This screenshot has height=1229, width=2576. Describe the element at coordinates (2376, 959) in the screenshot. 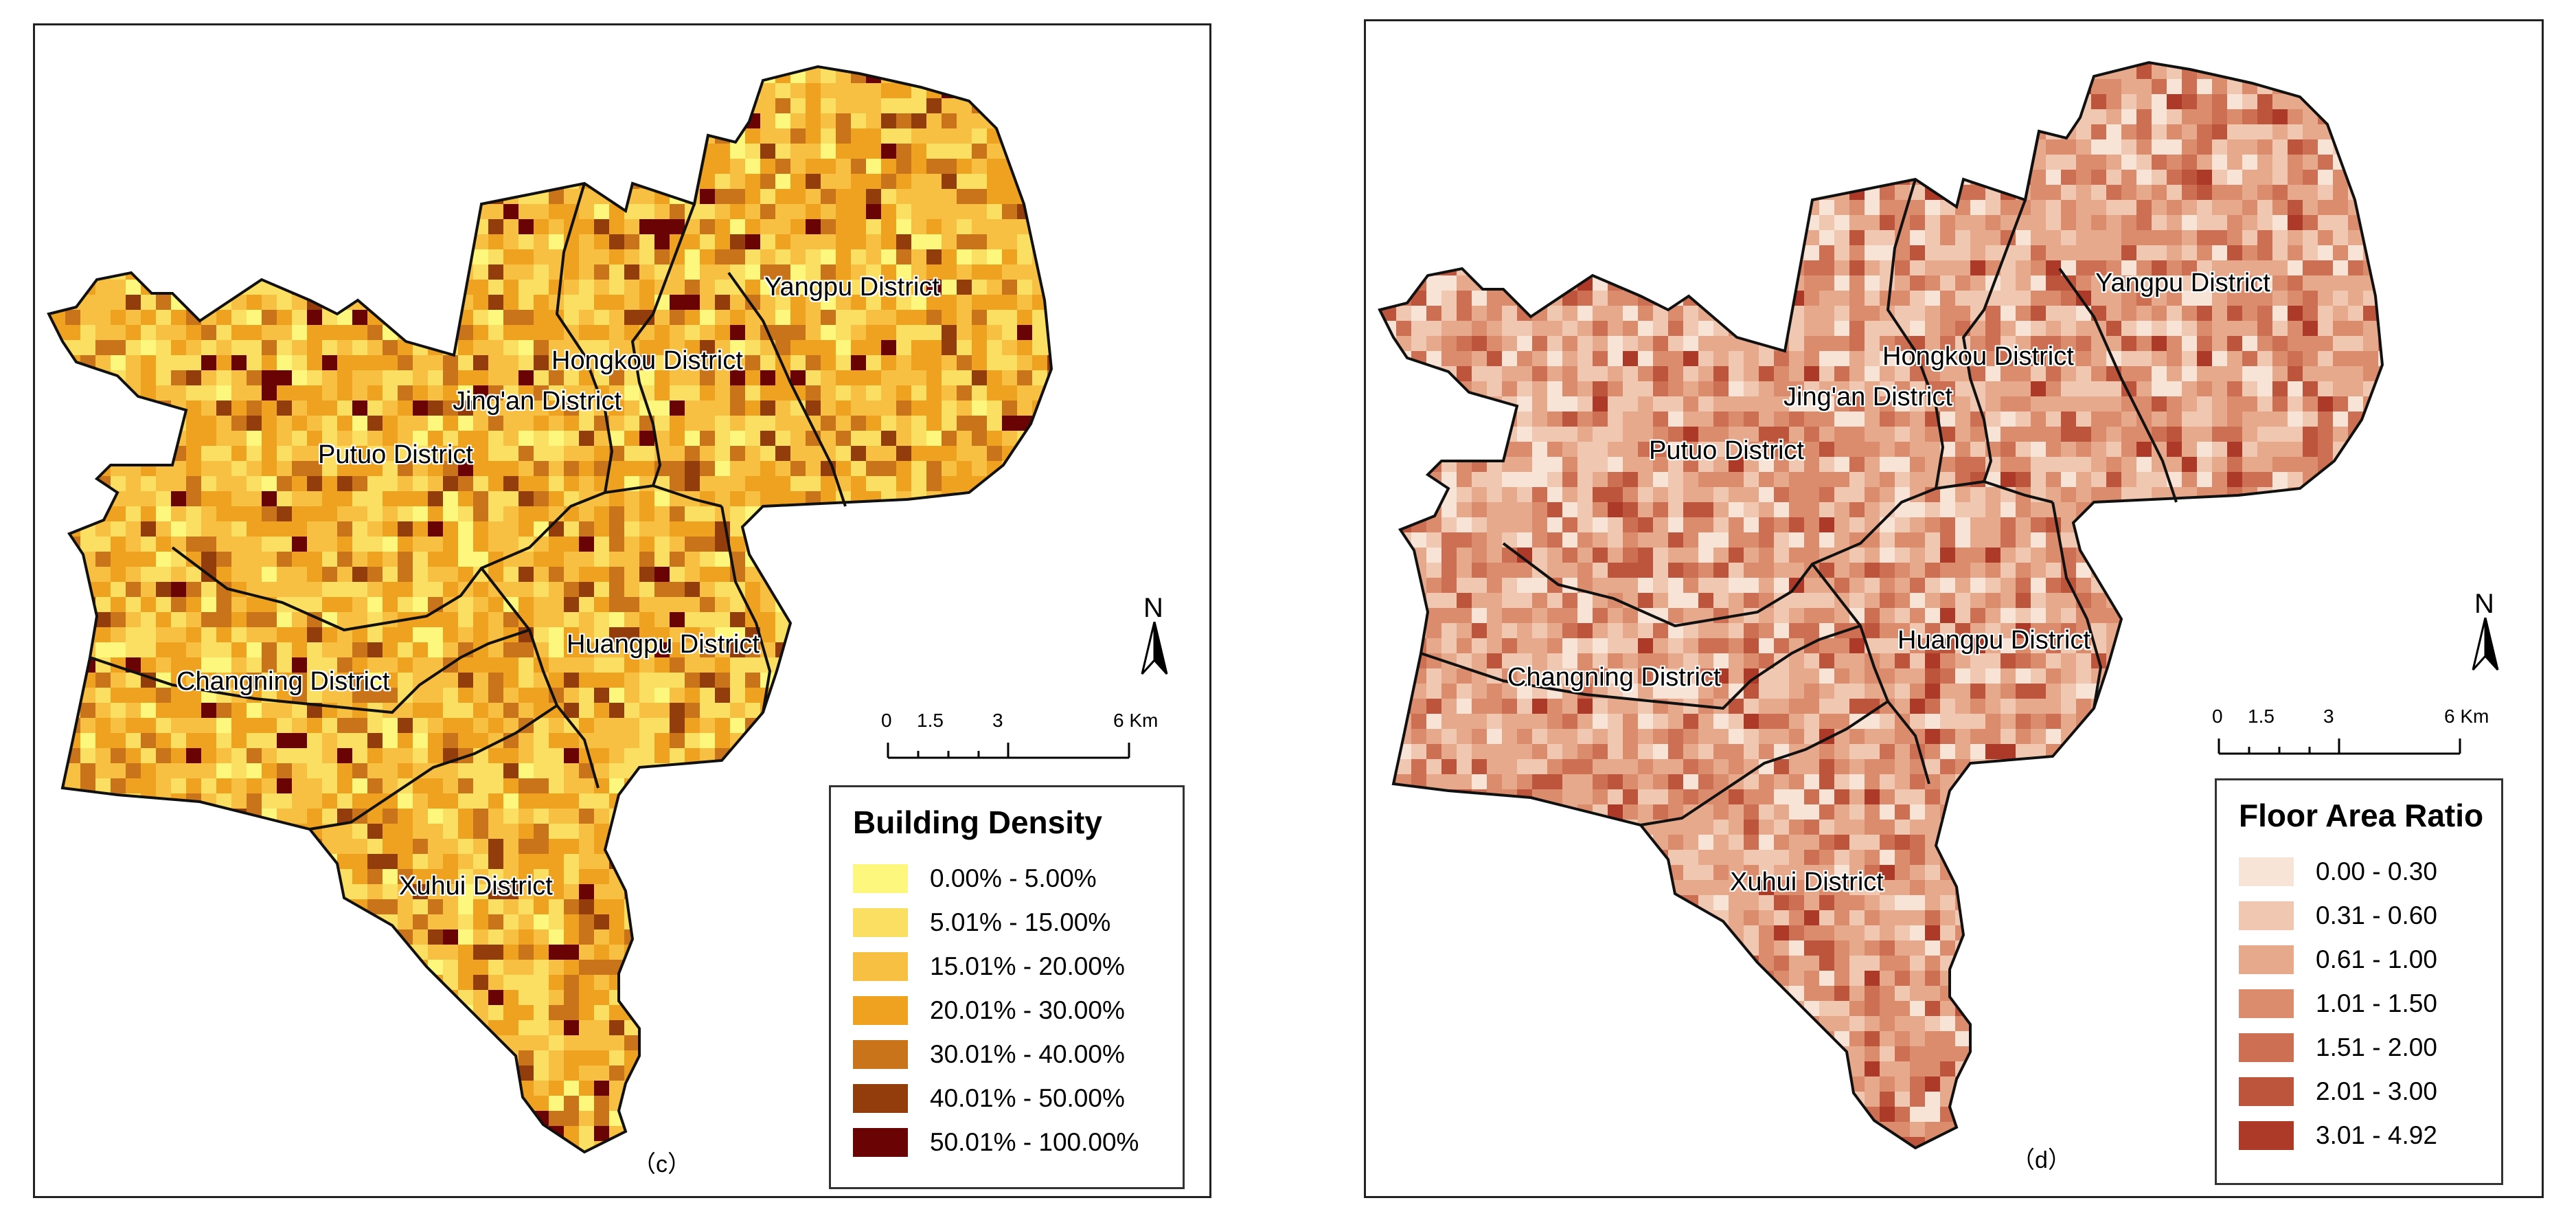

I see `legend-label: 0.61 - 1.00` at that location.